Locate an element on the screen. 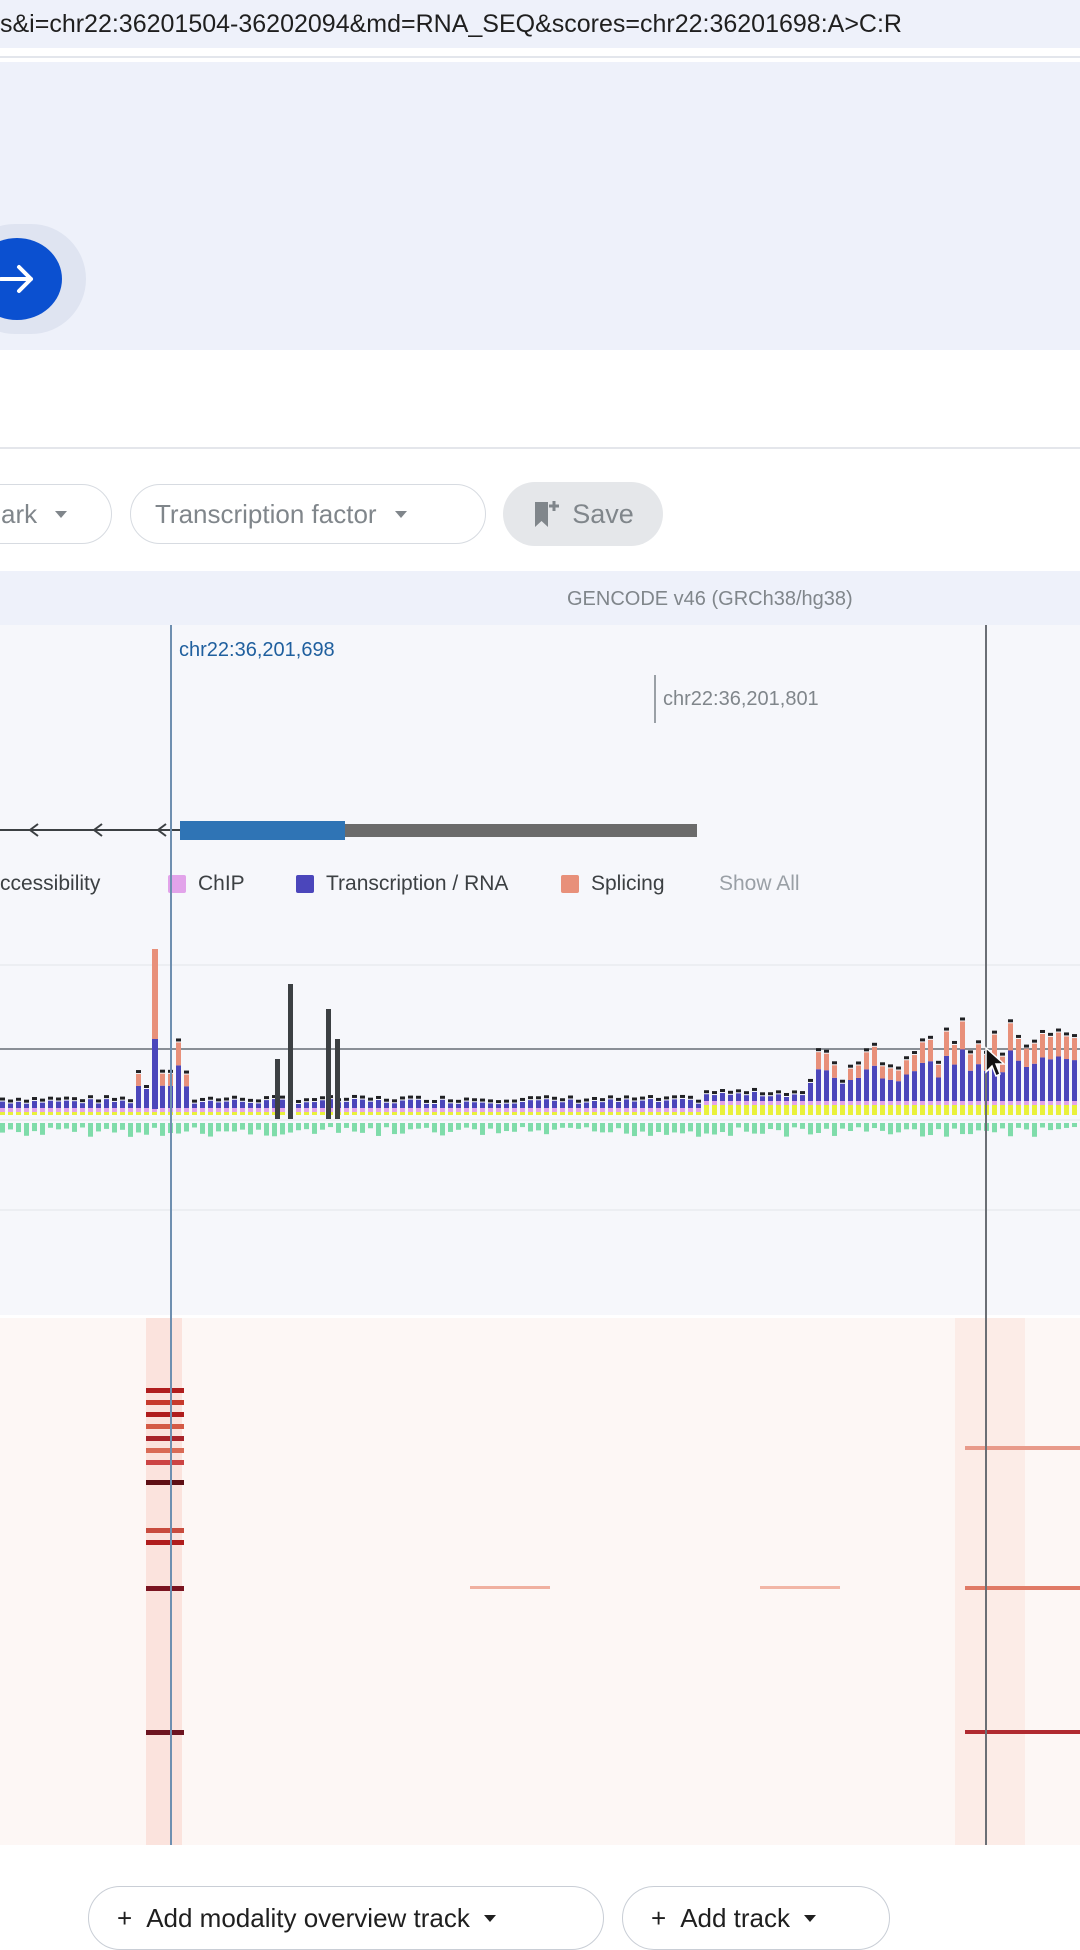 This screenshot has height=1950, width=1080. bar-cage is located at coordinates (277, 1089).